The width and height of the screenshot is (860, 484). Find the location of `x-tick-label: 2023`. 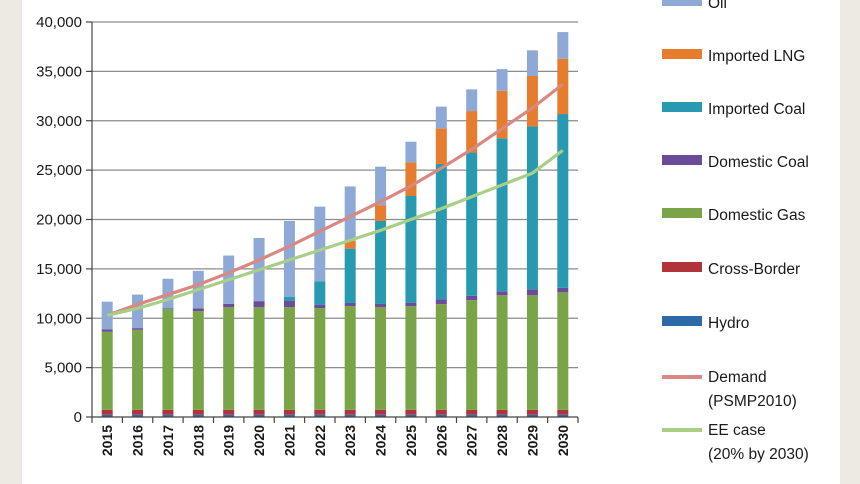

x-tick-label: 2023 is located at coordinates (350, 440).